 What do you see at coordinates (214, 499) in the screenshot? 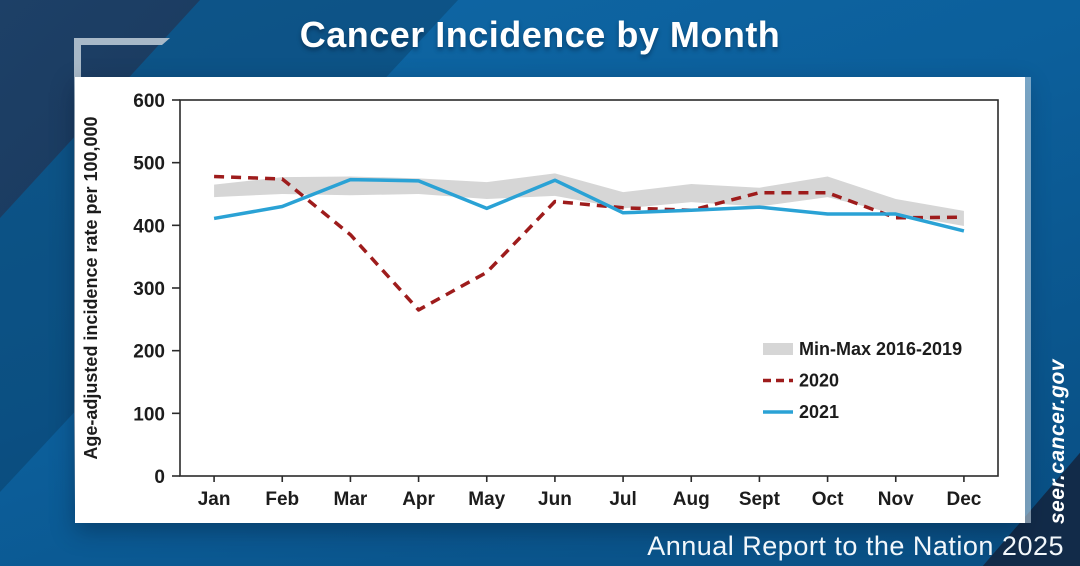
I see `svg-text: Jan` at bounding box center [214, 499].